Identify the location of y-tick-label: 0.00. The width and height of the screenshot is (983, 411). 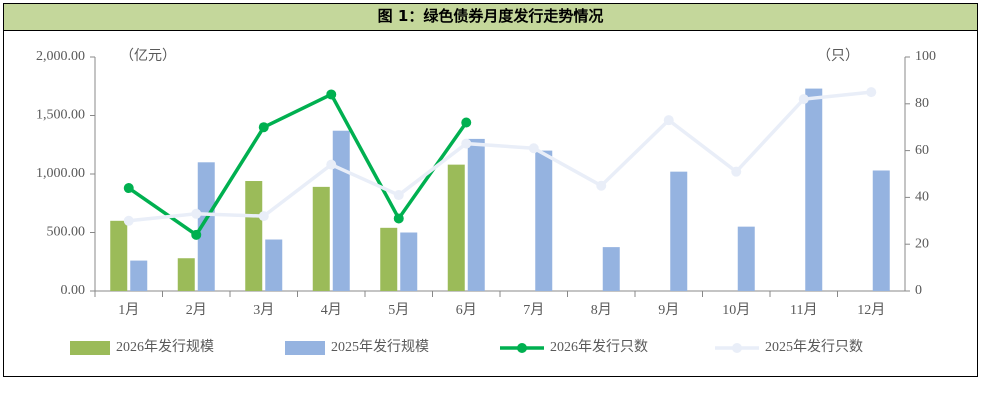
(73, 290).